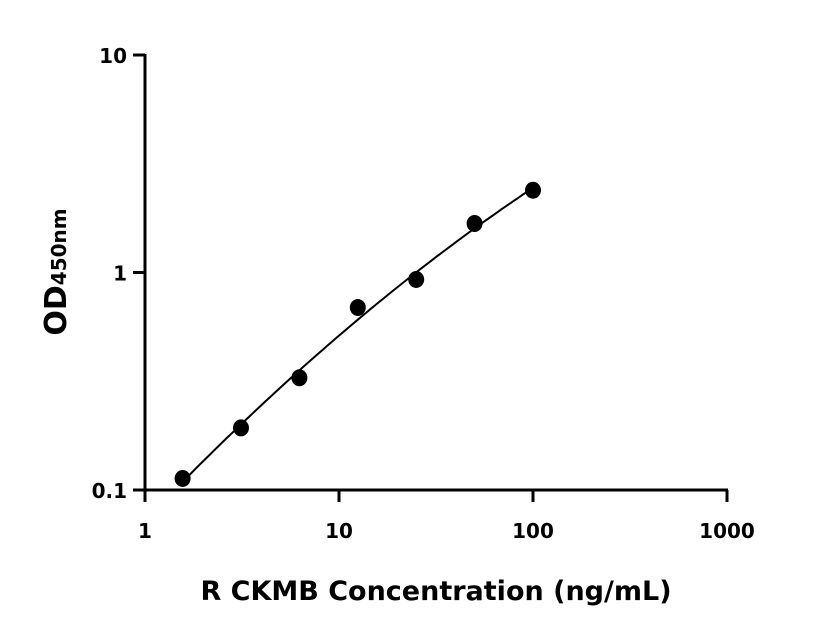 The width and height of the screenshot is (816, 640). What do you see at coordinates (113, 56) in the screenshot?
I see `y-tick-label: 10` at bounding box center [113, 56].